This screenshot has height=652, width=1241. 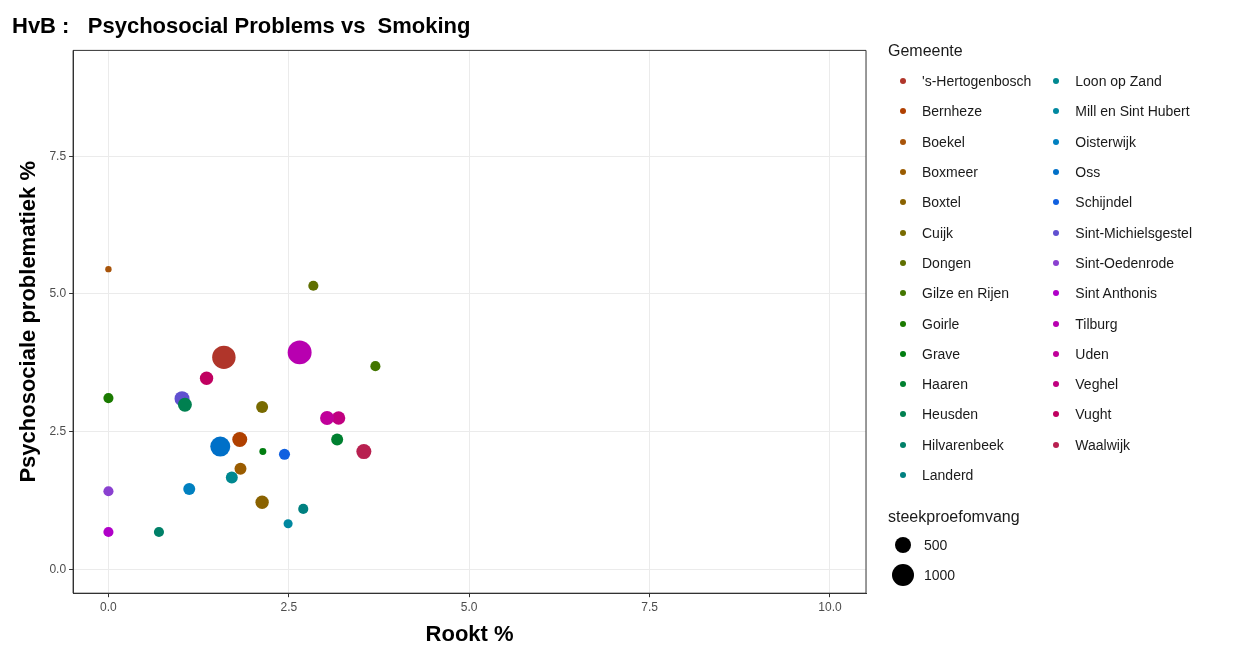 What do you see at coordinates (952, 111) in the screenshot?
I see `legend-label: Bernheze` at bounding box center [952, 111].